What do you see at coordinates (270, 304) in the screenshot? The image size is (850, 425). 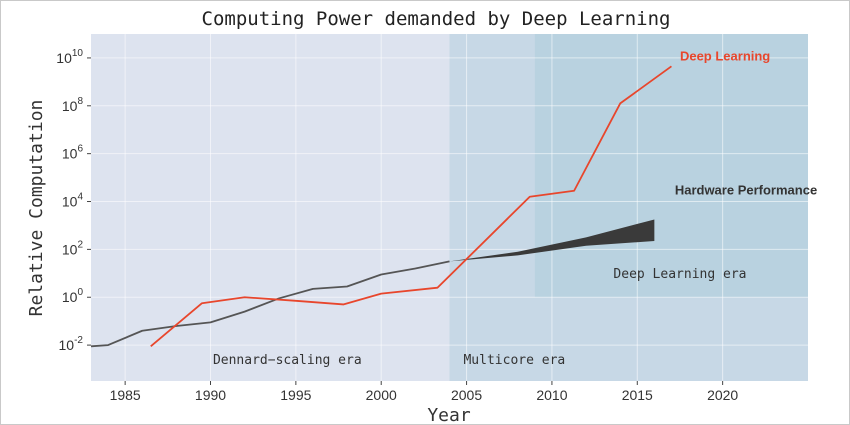 I see `hardware-performance-line` at bounding box center [270, 304].